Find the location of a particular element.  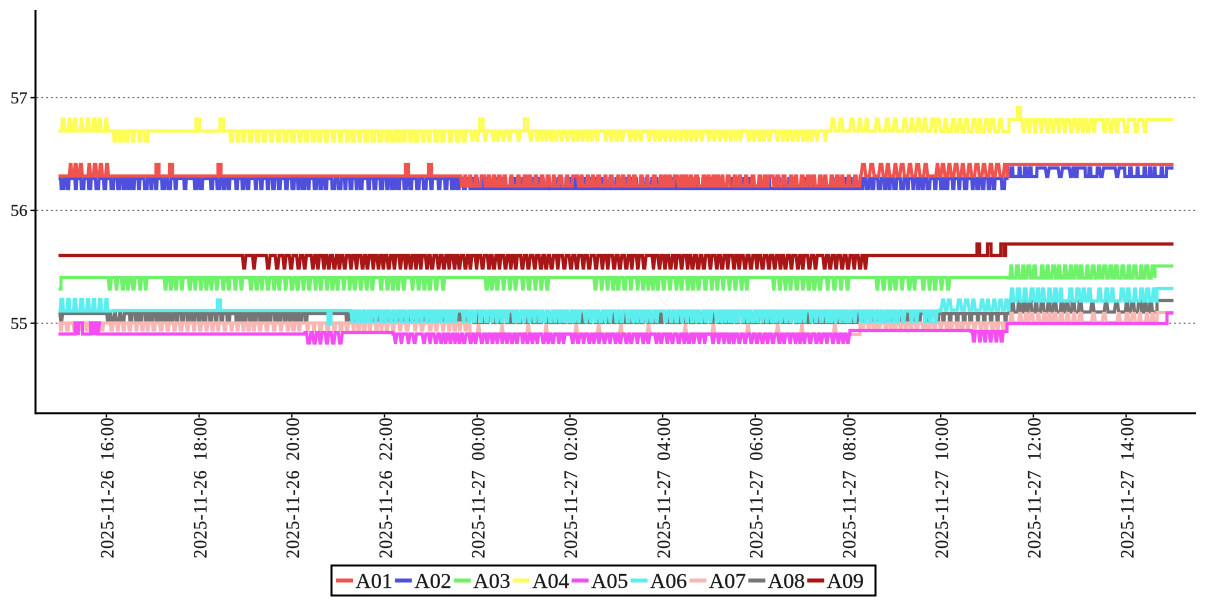

svg-text: A06 is located at coordinates (668, 581).